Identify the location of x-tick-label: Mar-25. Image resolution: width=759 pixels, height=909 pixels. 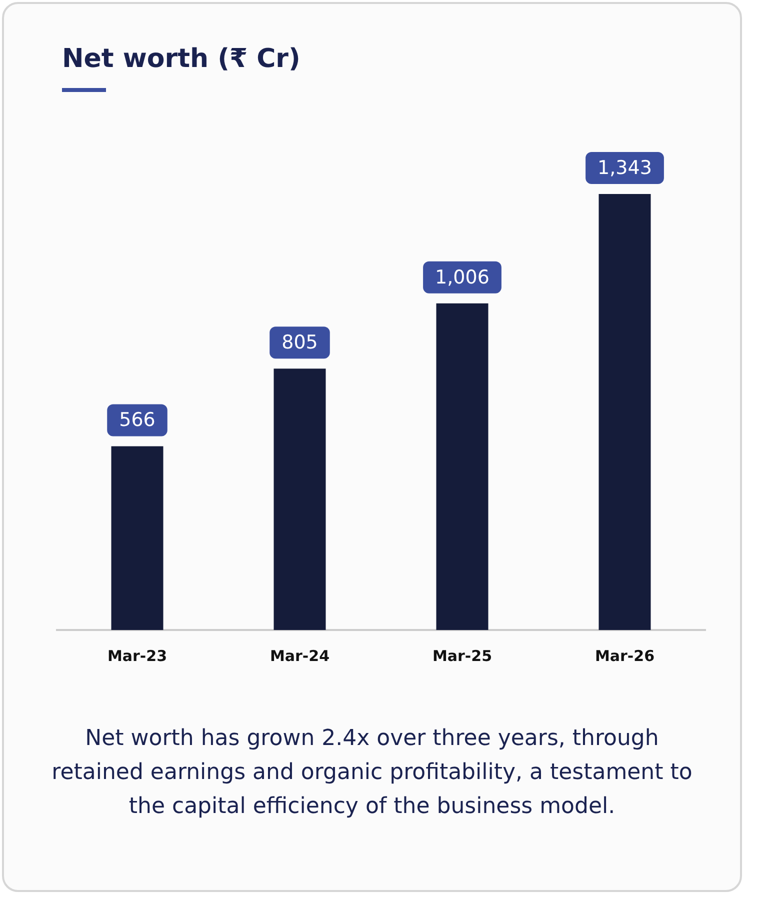
(462, 655).